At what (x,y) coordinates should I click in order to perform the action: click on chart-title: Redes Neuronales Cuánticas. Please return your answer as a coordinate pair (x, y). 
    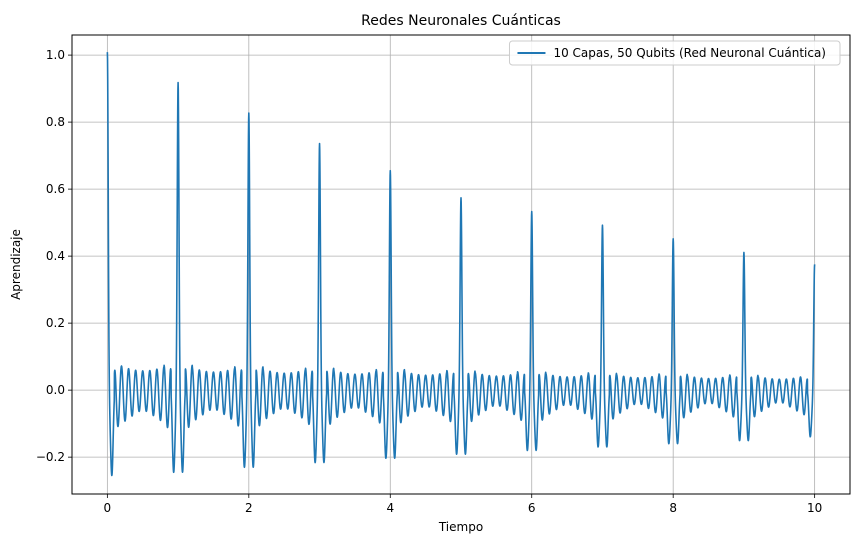
    Looking at the image, I should click on (461, 21).